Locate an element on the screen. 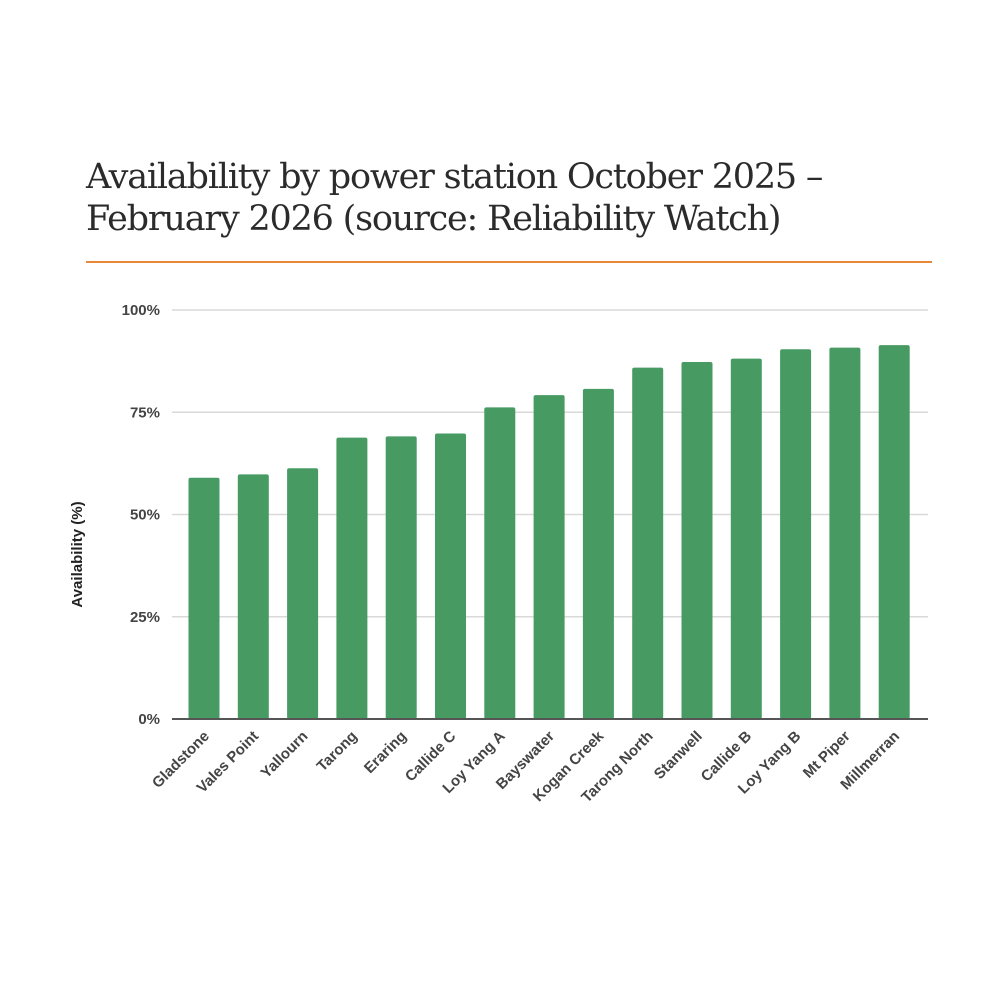  x-tick-label: Eraring is located at coordinates (385, 752).